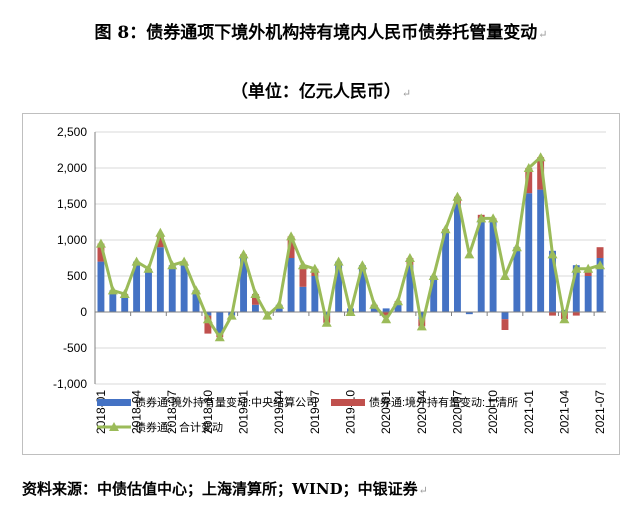  I want to click on y-tick-label: 2,000, so click(72, 168).